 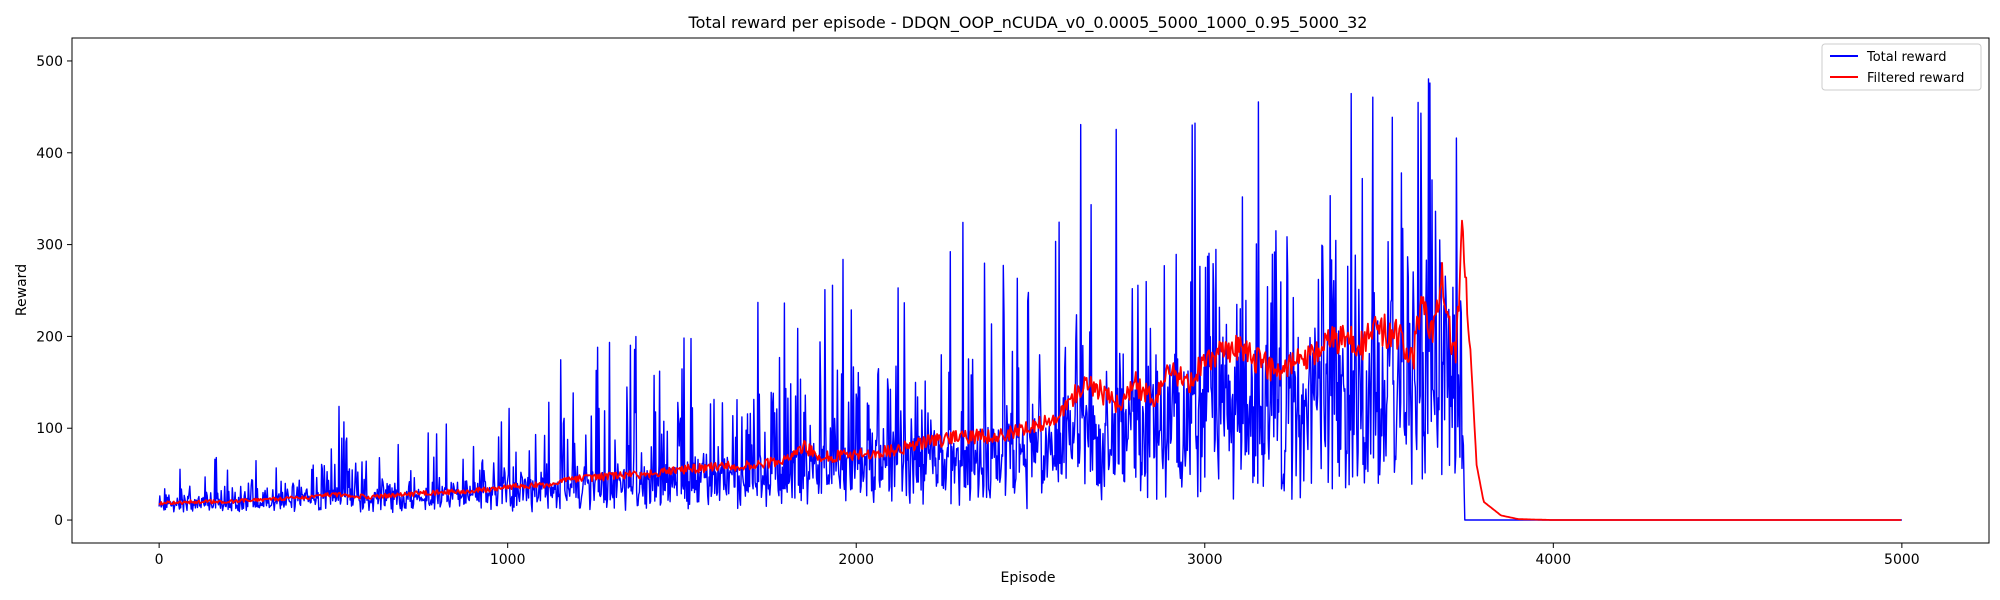 I want to click on y-axis: 0 100 200 300 400 500, so click(x=54, y=291).